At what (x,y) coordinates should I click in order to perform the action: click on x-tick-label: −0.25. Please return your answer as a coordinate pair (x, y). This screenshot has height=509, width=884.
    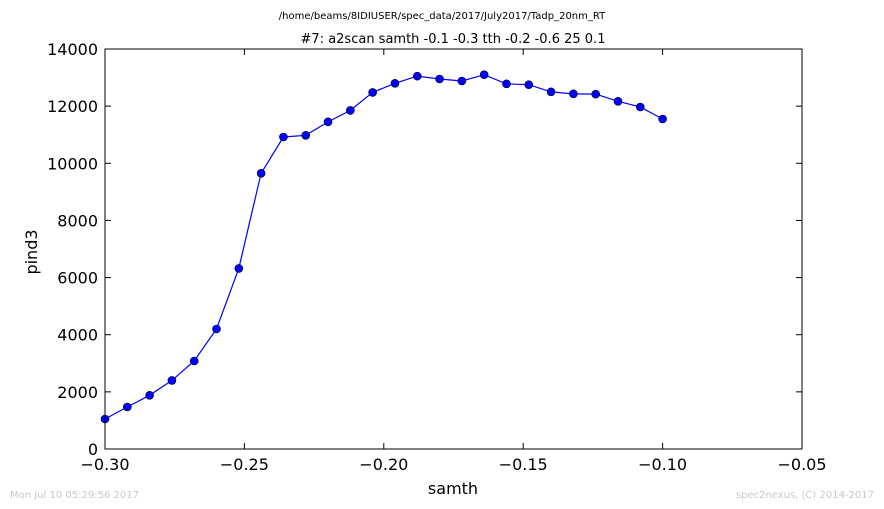
    Looking at the image, I should click on (244, 464).